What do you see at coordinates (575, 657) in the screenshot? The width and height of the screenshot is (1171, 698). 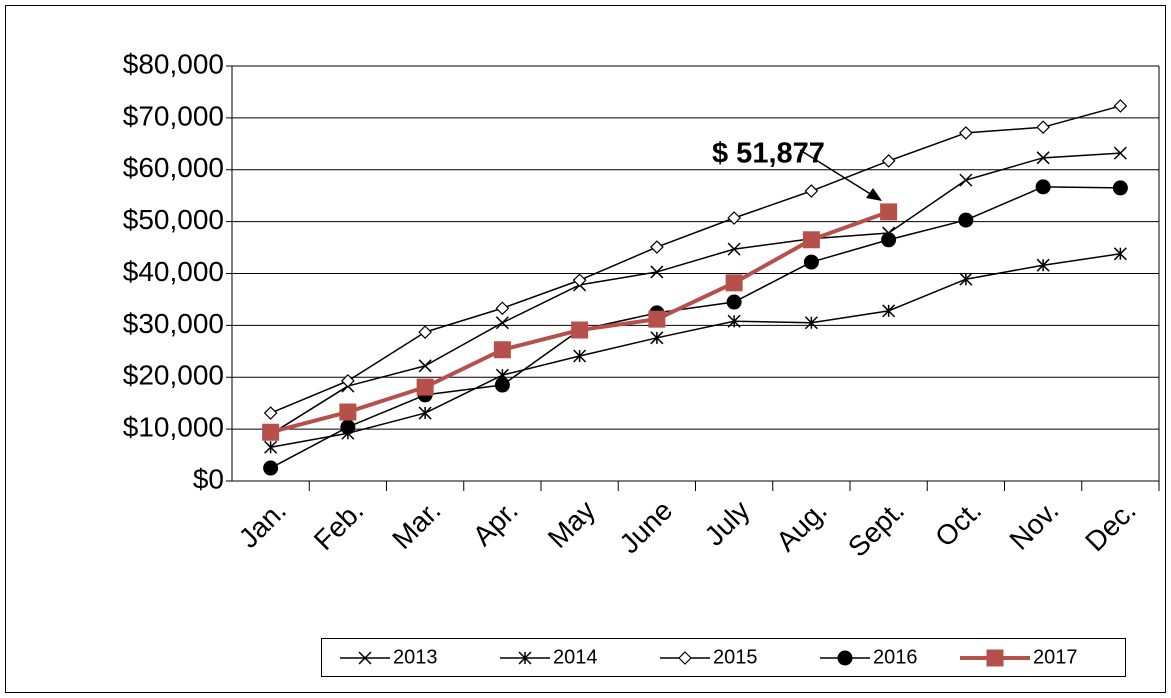 I see `legend-label: 2014` at bounding box center [575, 657].